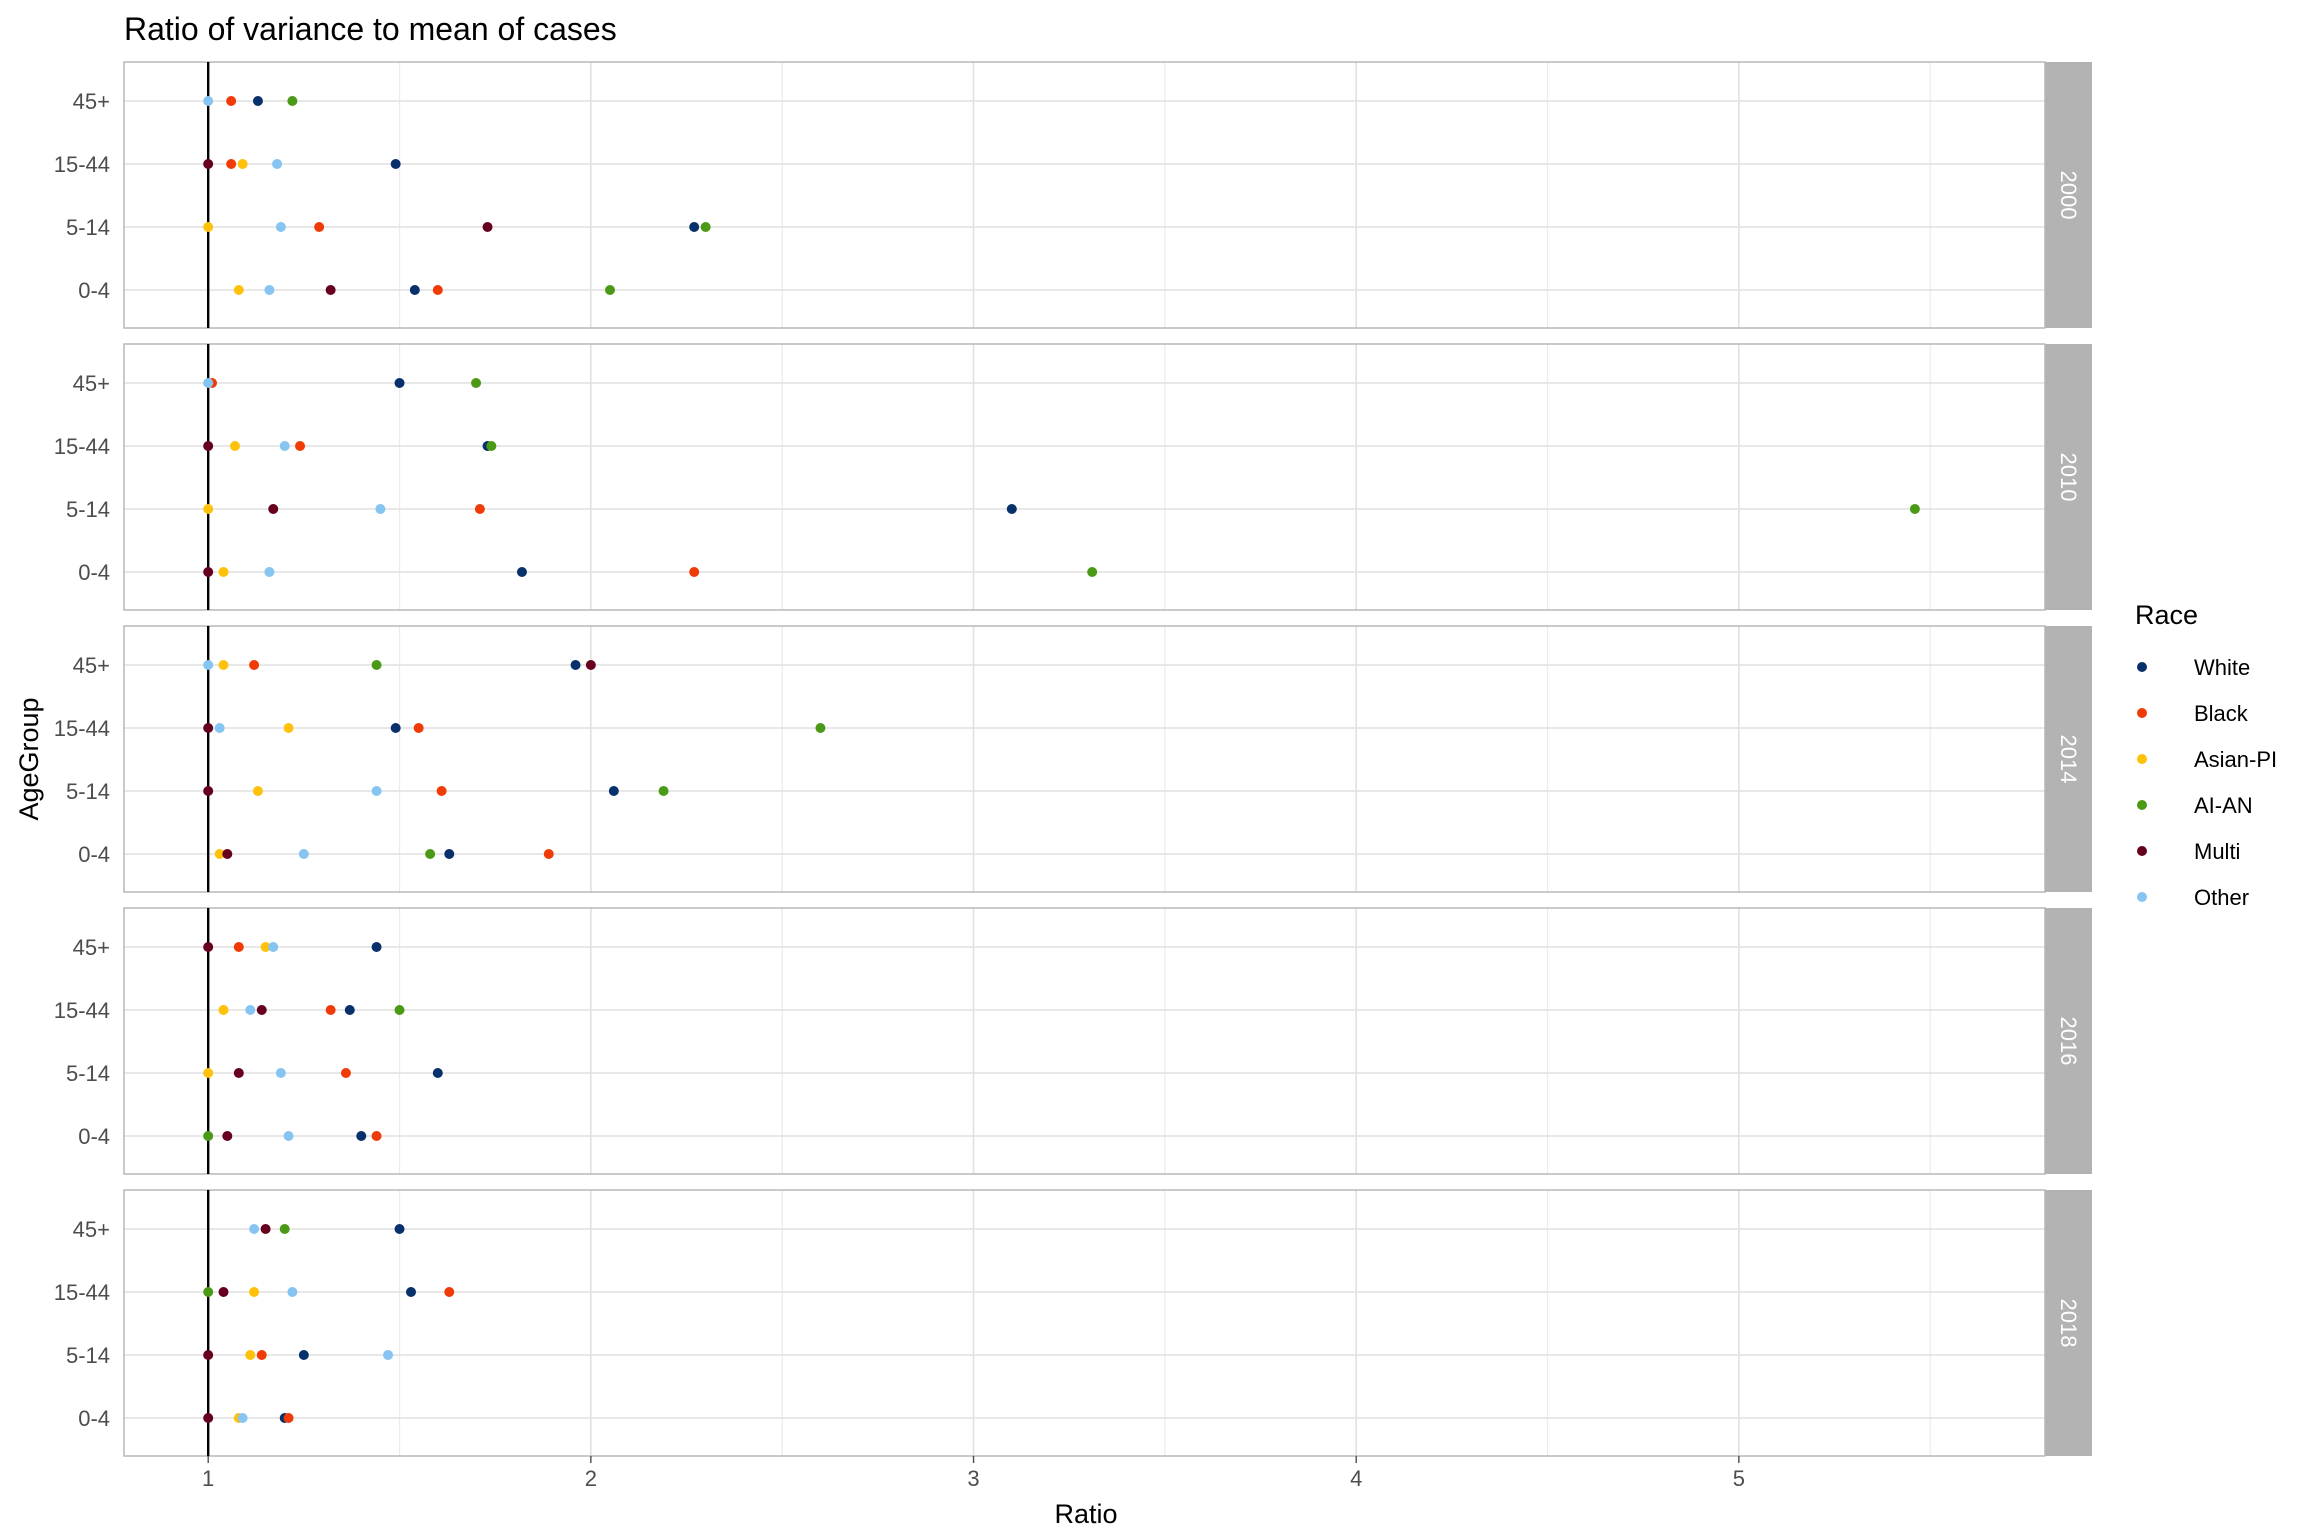 This screenshot has width=2304, height=1536. What do you see at coordinates (2193, 667) in the screenshot?
I see `legend-entry-white: White` at bounding box center [2193, 667].